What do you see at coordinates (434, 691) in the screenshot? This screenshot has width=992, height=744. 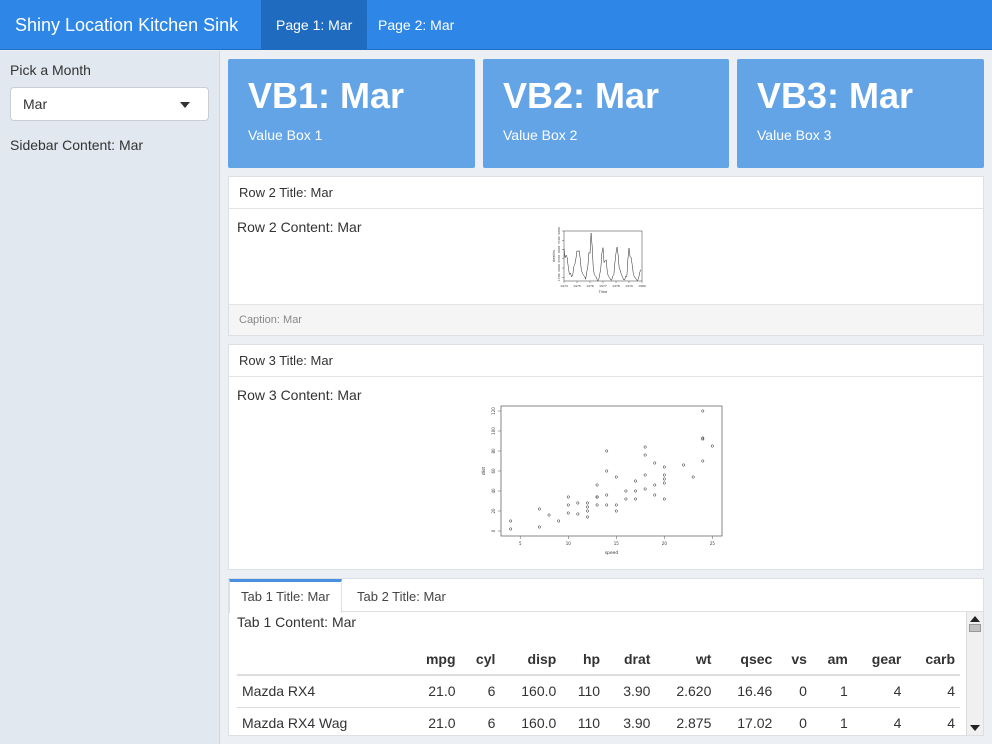 I see `table-cell: 21.0` at bounding box center [434, 691].